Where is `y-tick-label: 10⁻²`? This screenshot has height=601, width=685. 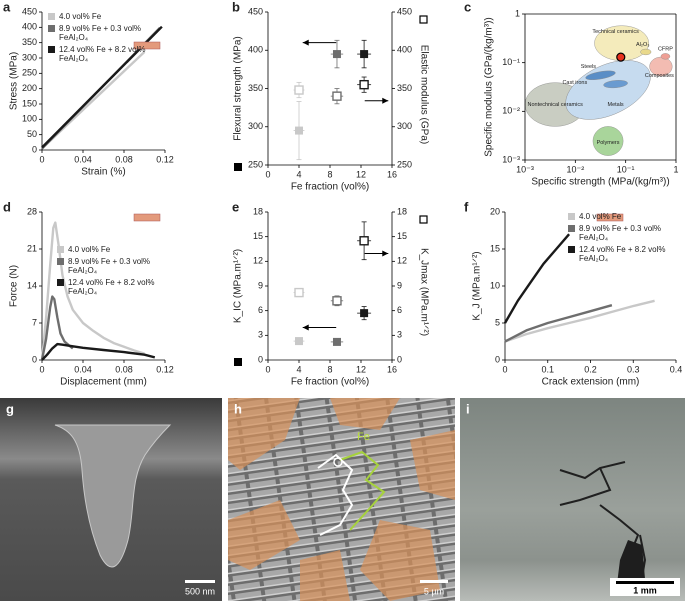 y-tick-label: 10⁻² is located at coordinates (511, 111).